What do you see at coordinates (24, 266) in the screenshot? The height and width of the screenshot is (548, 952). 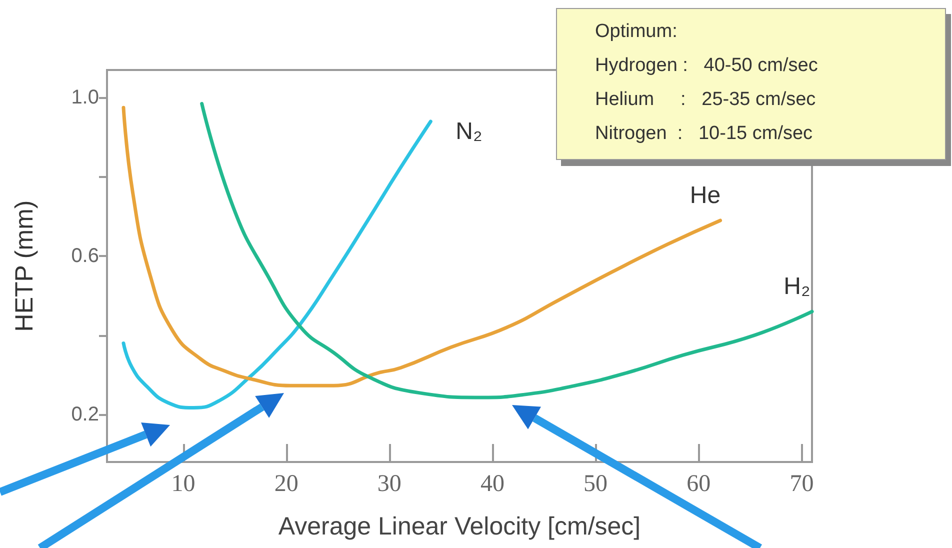 I see `y-axis-title: HETP (mm)` at bounding box center [24, 266].